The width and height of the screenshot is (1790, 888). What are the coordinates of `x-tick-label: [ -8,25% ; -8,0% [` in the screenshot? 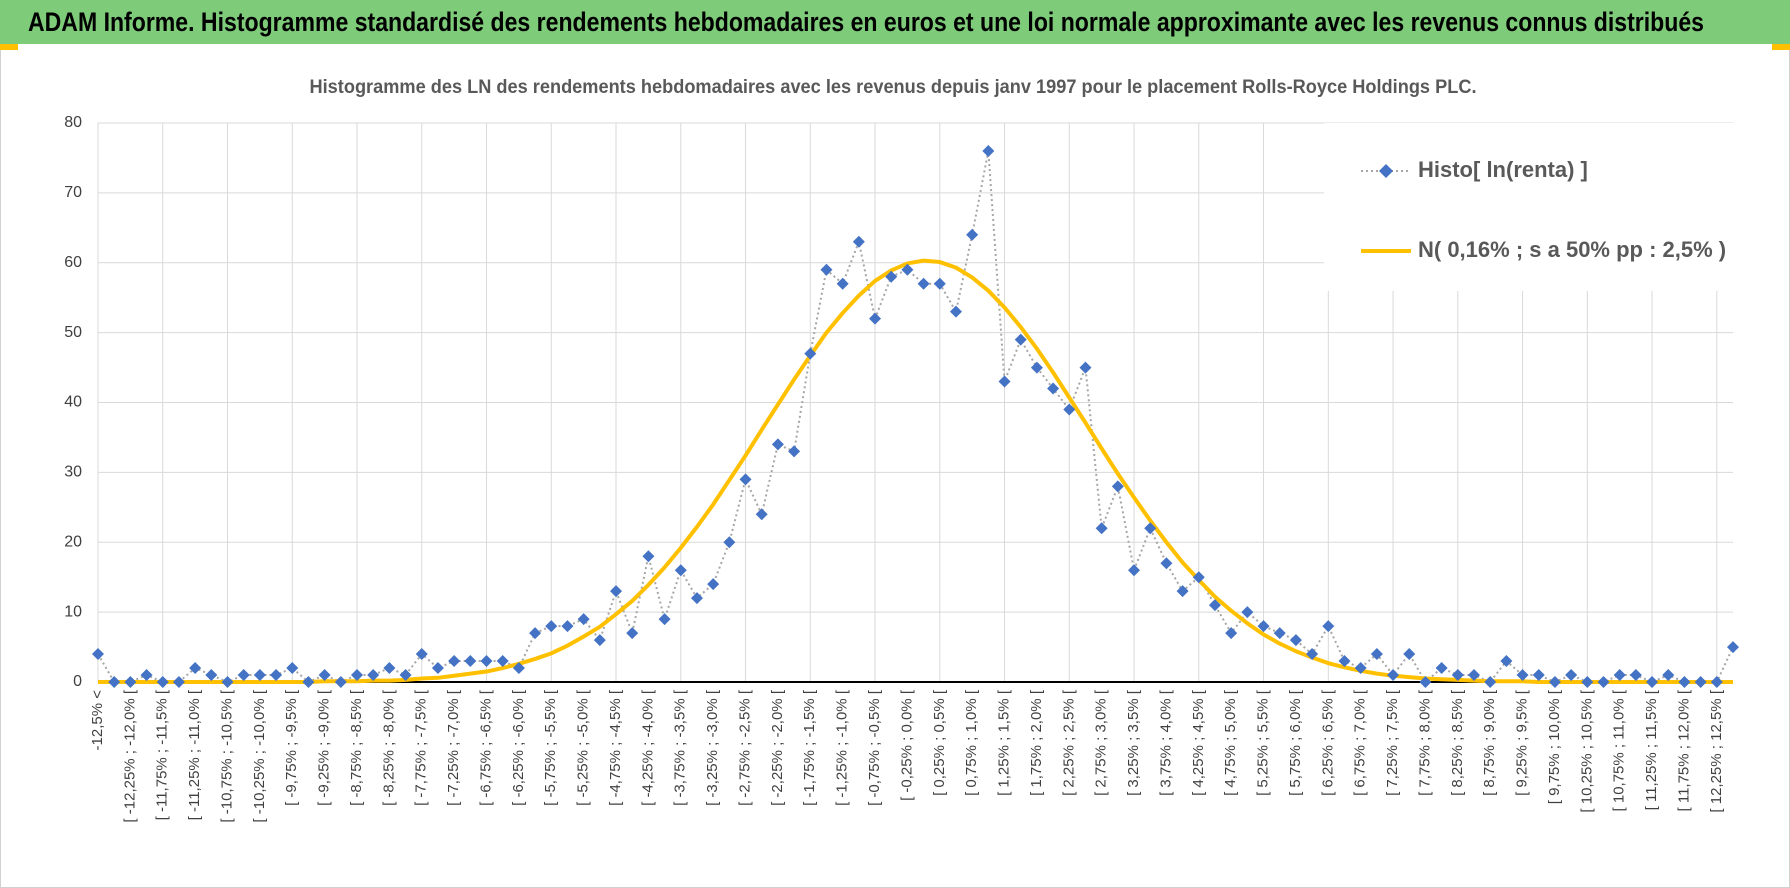 It's located at (388, 747).